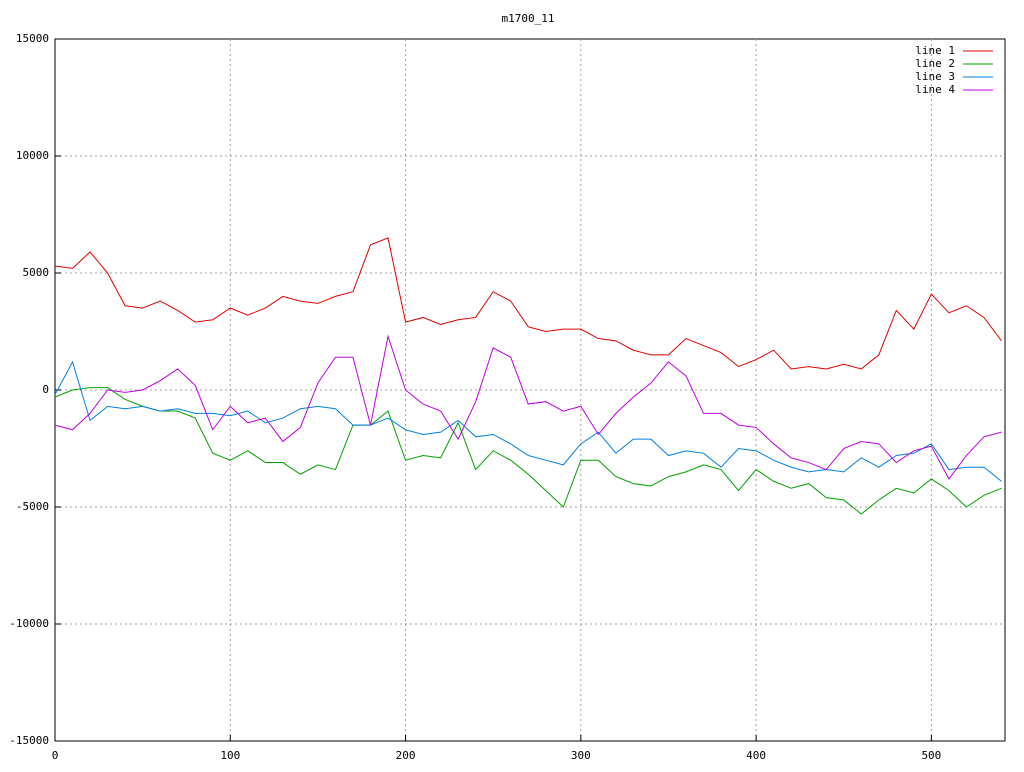  I want to click on x-tick-label: 200, so click(406, 755).